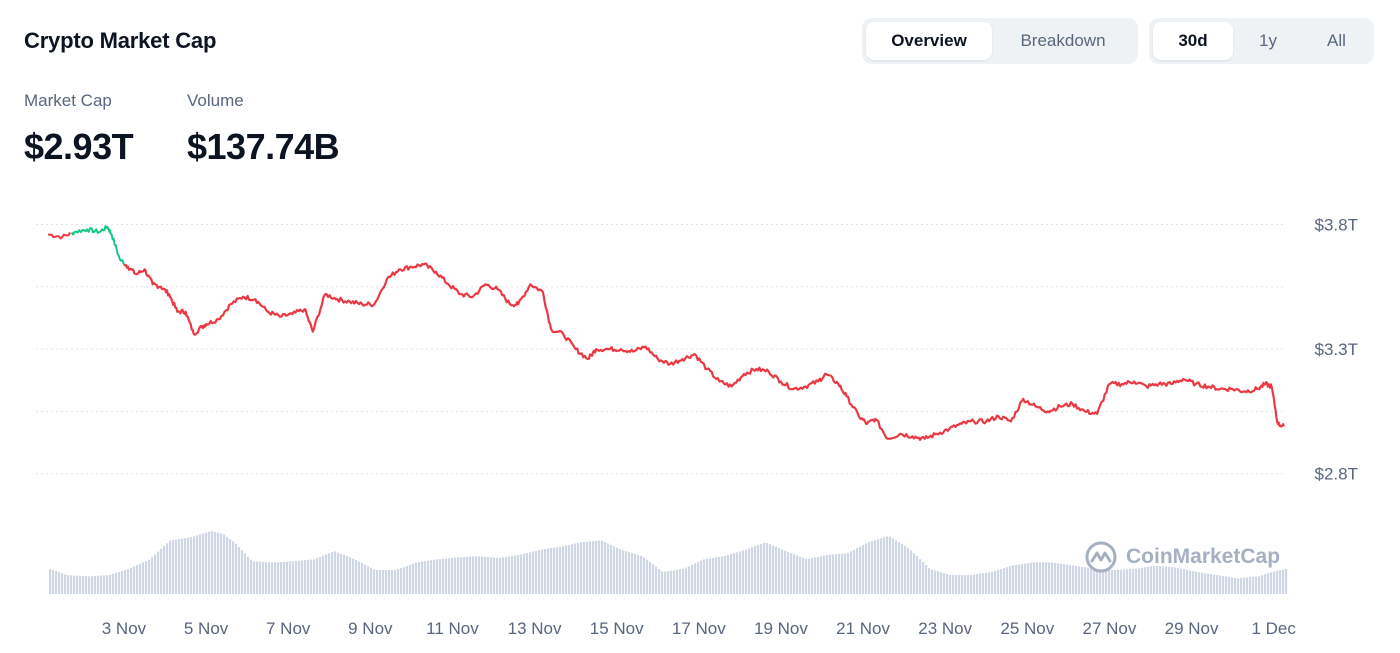 The height and width of the screenshot is (653, 1400). What do you see at coordinates (781, 628) in the screenshot?
I see `x-tick-label: 19 Nov` at bounding box center [781, 628].